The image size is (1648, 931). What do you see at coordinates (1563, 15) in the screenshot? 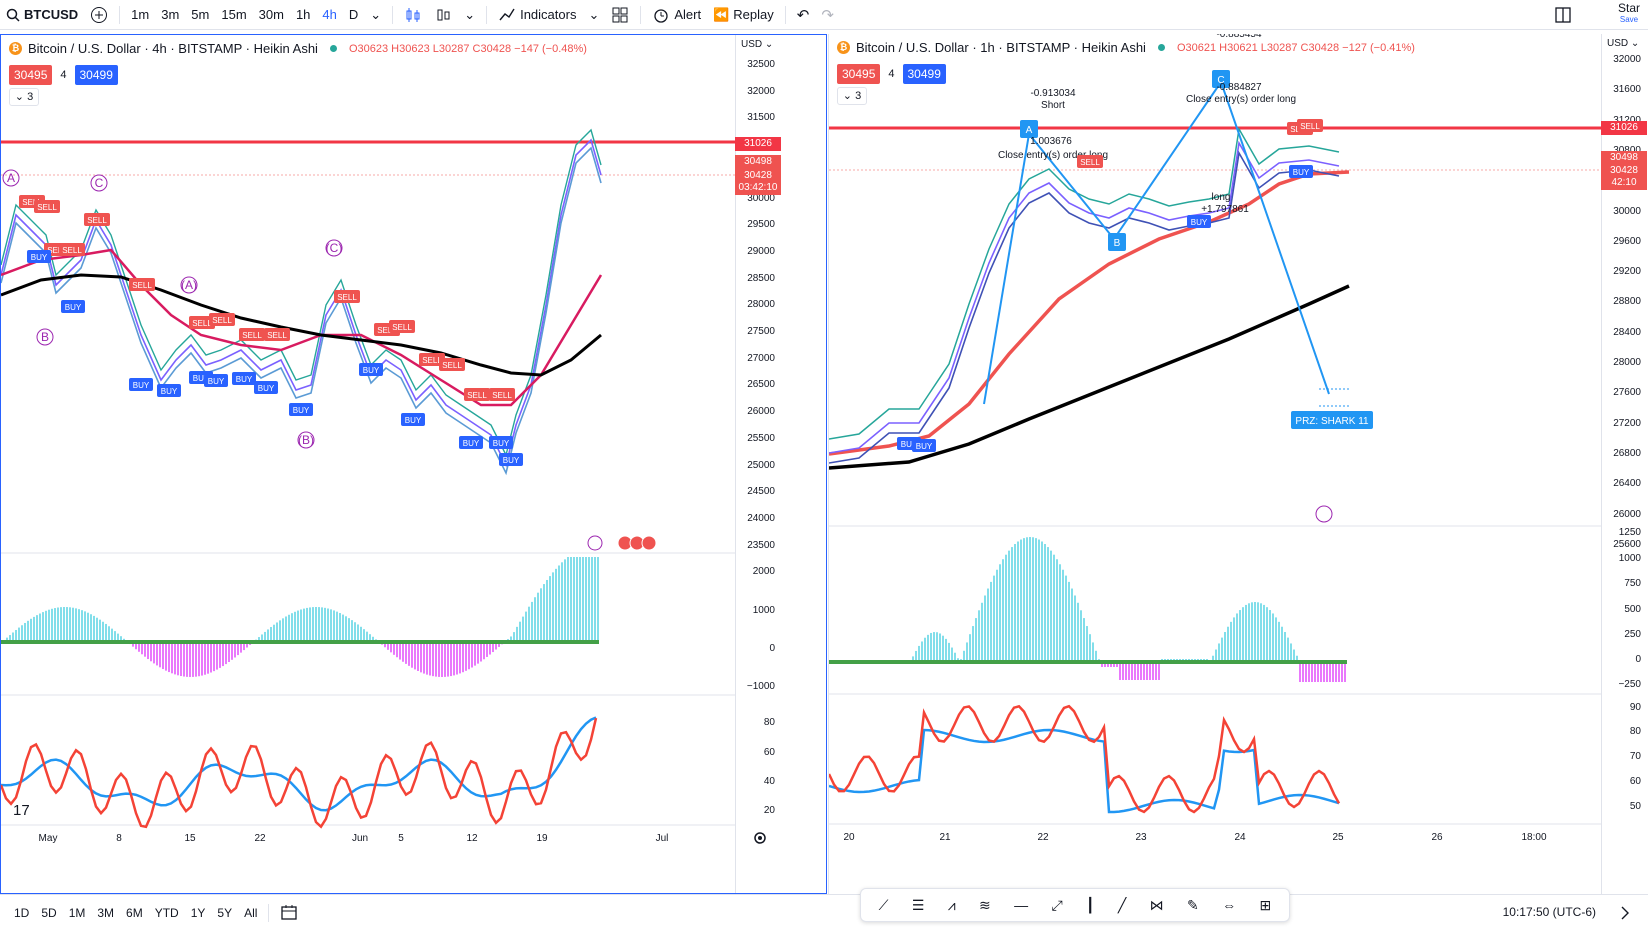
I see `layout-split-button` at bounding box center [1563, 15].